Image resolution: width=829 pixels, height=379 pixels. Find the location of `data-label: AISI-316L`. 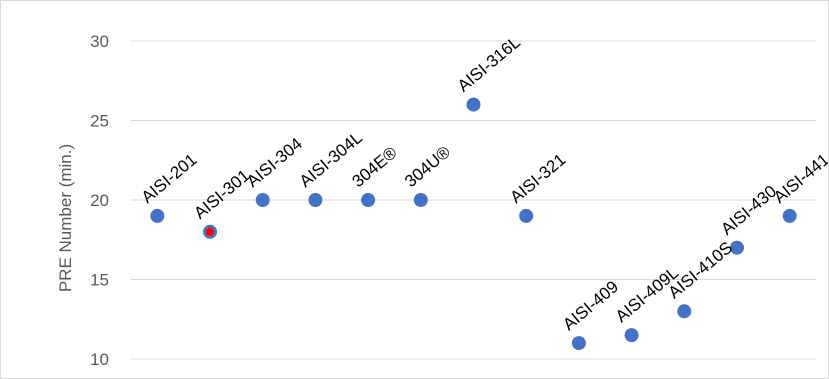

data-label: AISI-316L is located at coordinates (489, 64).